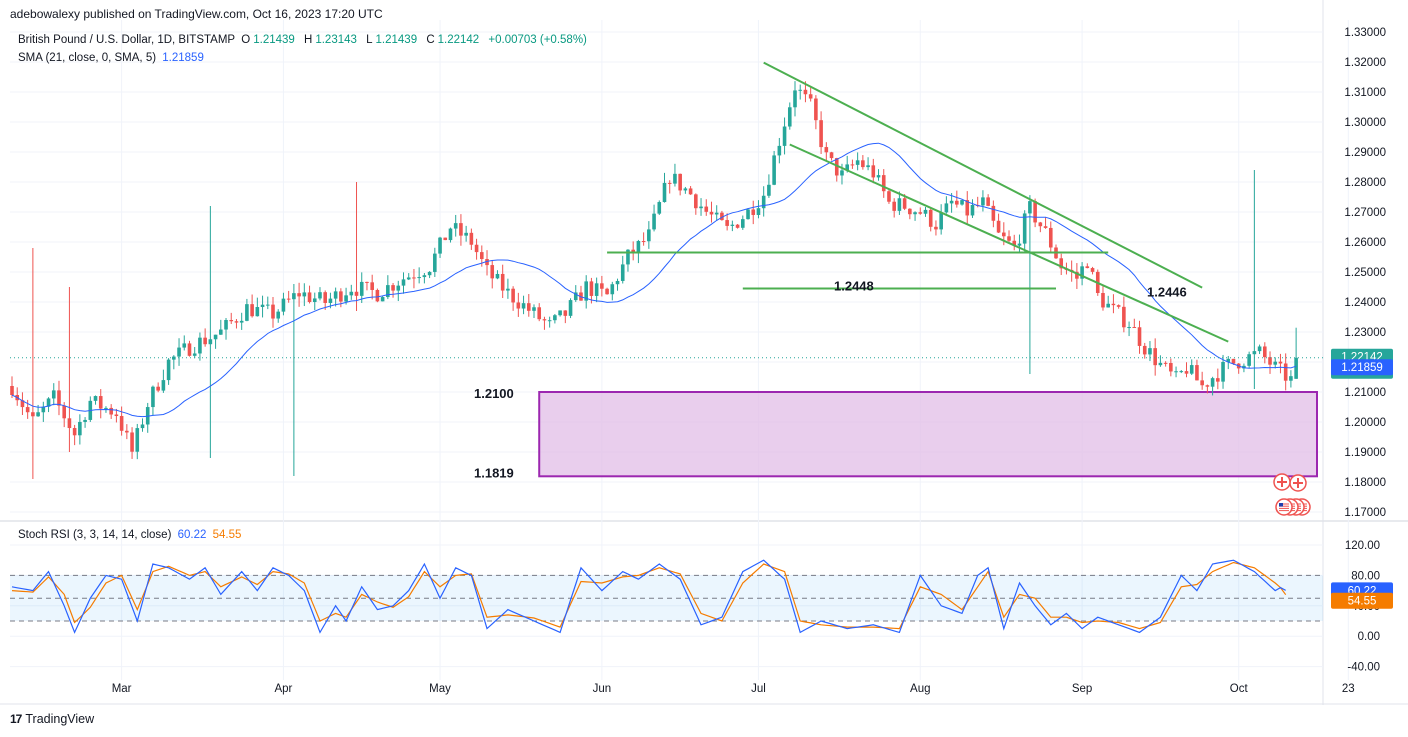  I want to click on sma-legend: SMA (21, close, 0, SMA, 5) 1.21859, so click(112, 58).